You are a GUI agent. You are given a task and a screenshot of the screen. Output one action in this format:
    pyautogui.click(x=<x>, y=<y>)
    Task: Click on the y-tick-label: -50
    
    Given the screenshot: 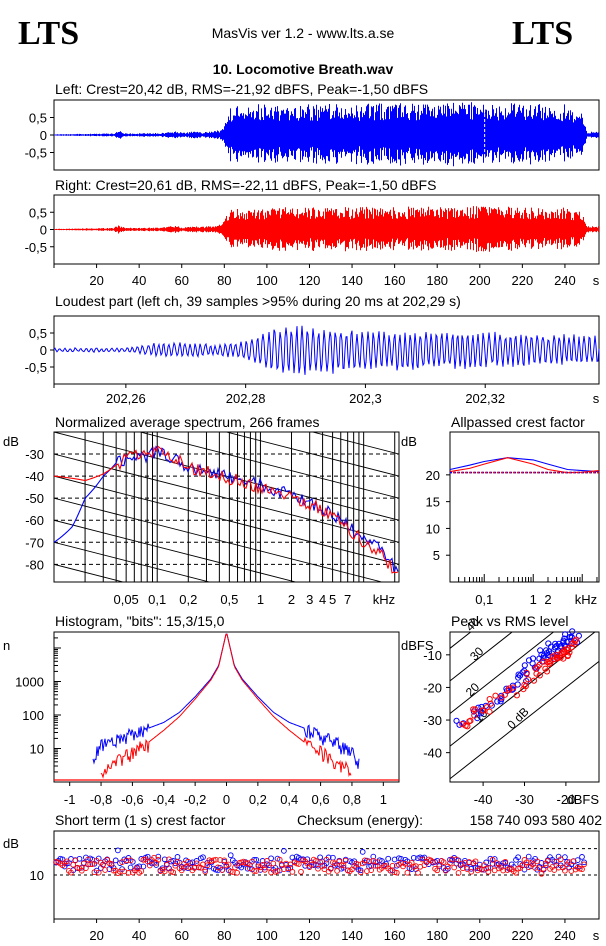 What is the action you would take?
    pyautogui.click(x=34, y=498)
    